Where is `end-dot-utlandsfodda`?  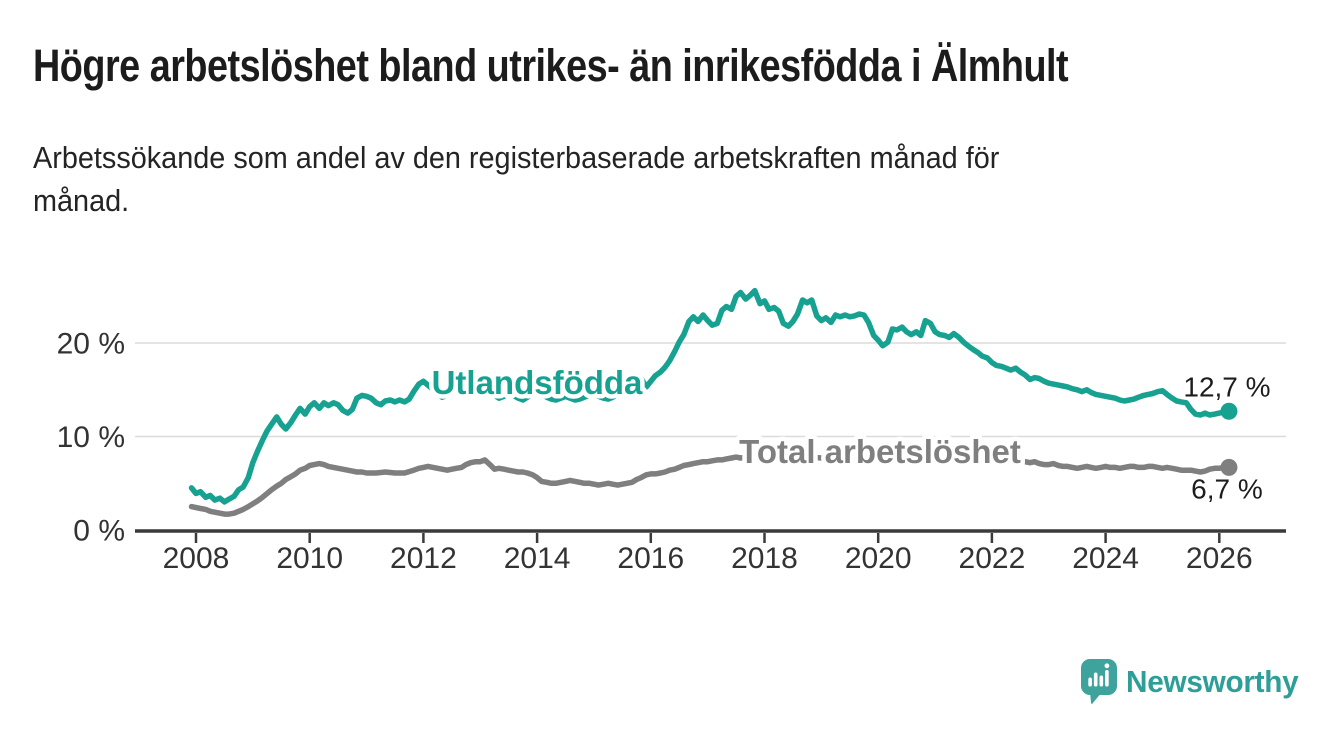 end-dot-utlandsfodda is located at coordinates (1229, 411).